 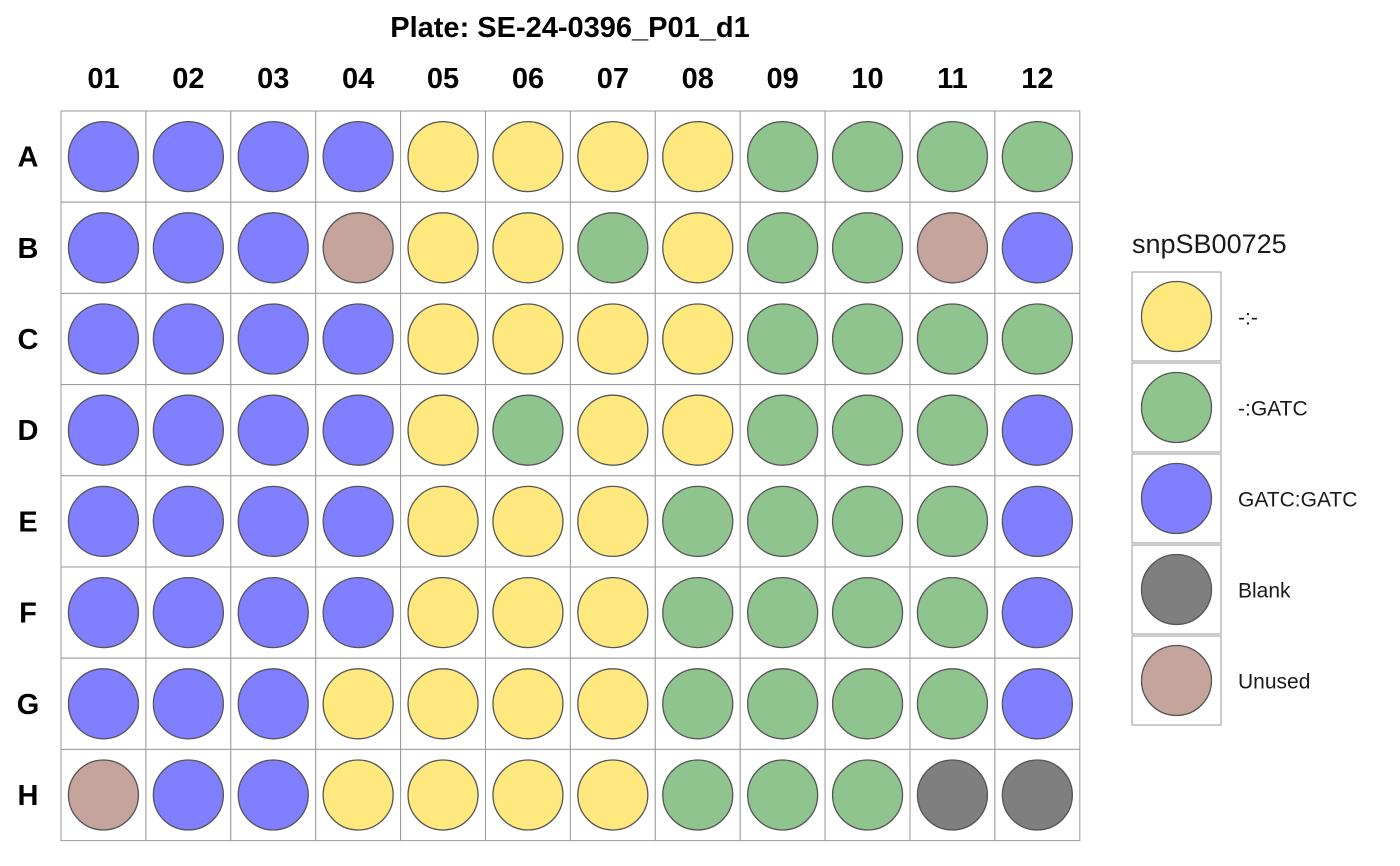 What do you see at coordinates (358, 521) in the screenshot?
I see `well-E04` at bounding box center [358, 521].